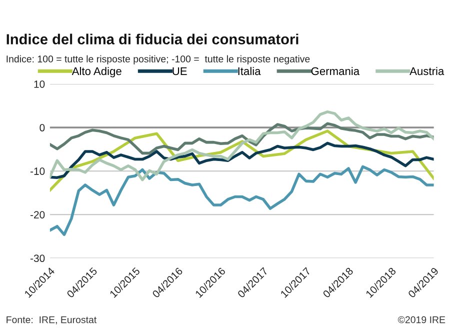  I want to click on legend-label: Alto Adige, so click(97, 72).